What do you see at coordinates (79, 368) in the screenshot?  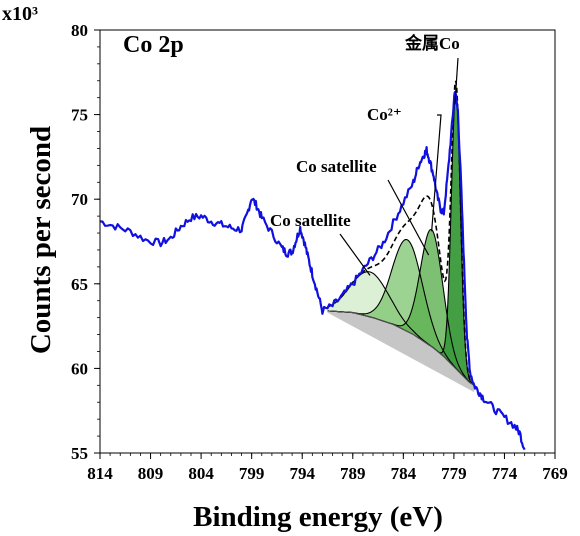 I see `y-tick-label: 60` at bounding box center [79, 368].